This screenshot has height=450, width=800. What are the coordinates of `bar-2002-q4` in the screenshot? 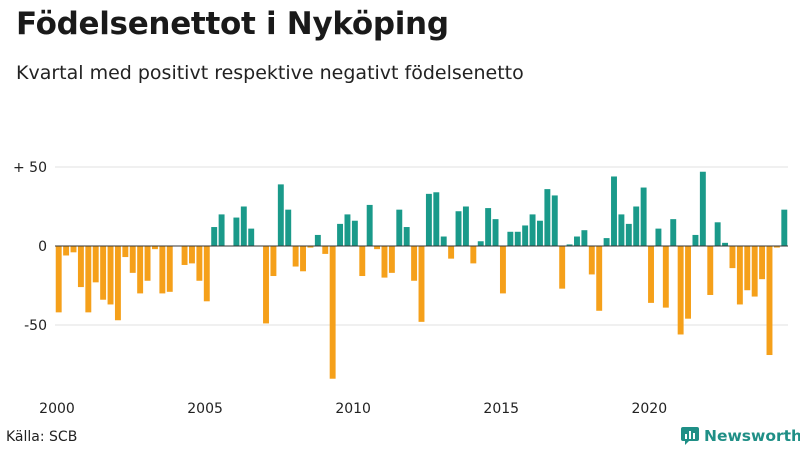 It's located at (140, 270).